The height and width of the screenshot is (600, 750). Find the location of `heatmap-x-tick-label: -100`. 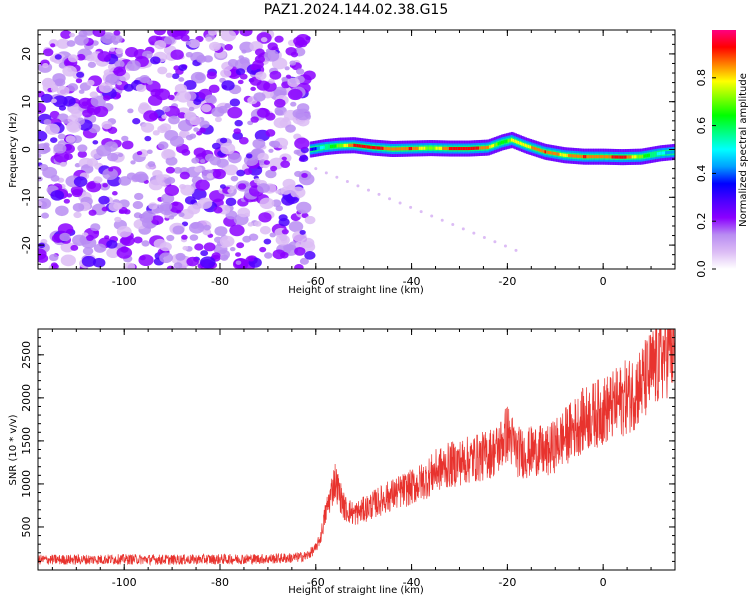

heatmap-x-tick-label: -100 is located at coordinates (124, 281).